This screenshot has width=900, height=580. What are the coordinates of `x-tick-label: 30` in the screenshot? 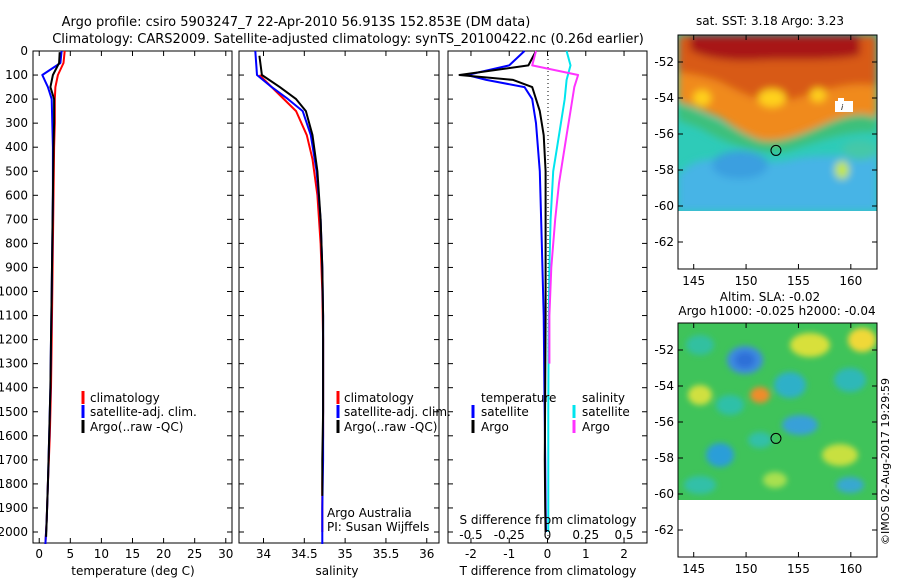 It's located at (225, 554).